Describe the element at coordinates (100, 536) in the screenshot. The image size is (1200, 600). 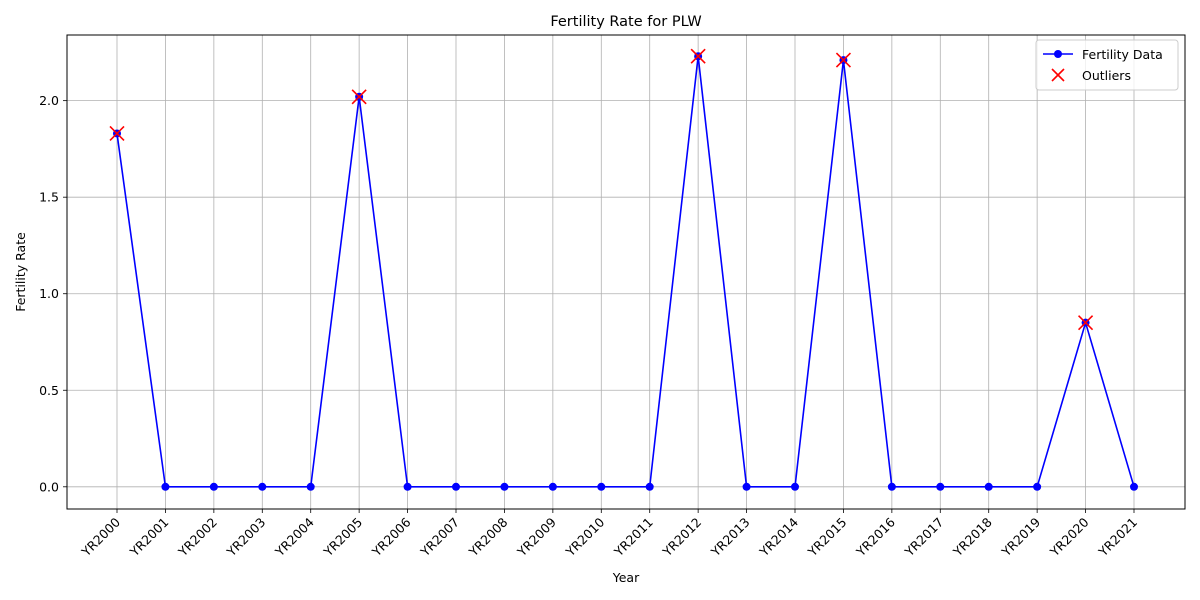
I see `x-tick-label: YR2000` at that location.